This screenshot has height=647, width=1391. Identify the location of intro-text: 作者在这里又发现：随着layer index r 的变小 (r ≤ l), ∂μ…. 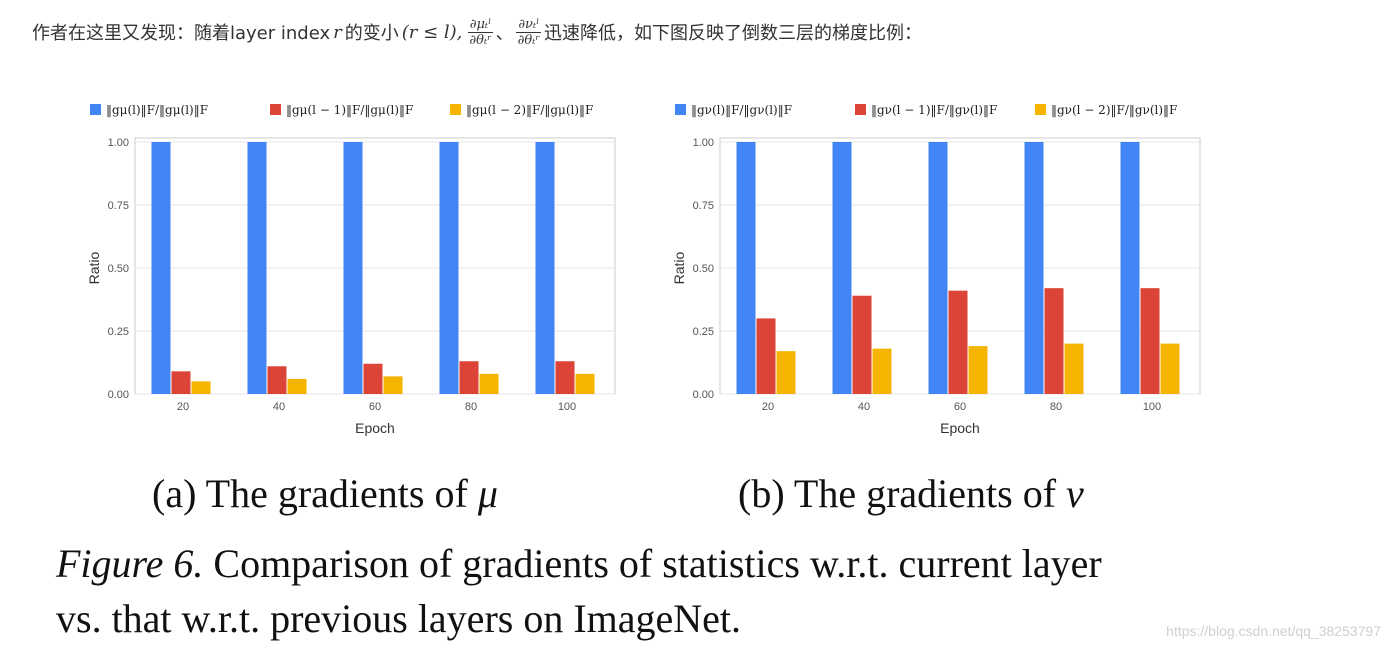
(477, 32).